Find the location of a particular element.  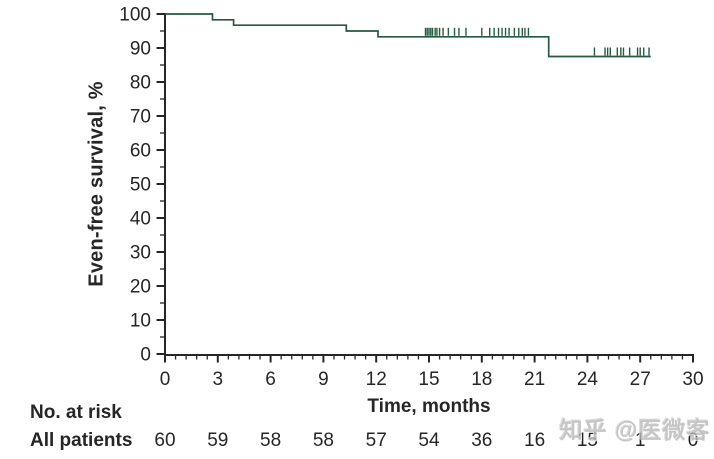

risk-value: 16 is located at coordinates (534, 440).